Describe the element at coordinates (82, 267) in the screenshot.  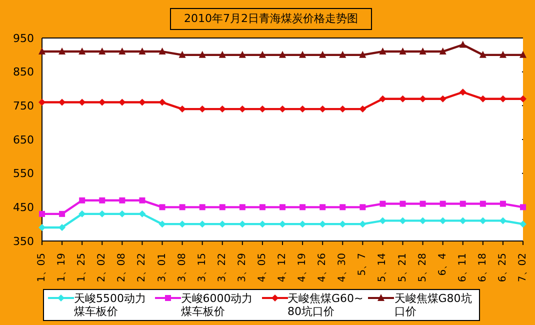
I see `x-tick-label: 1、25` at that location.